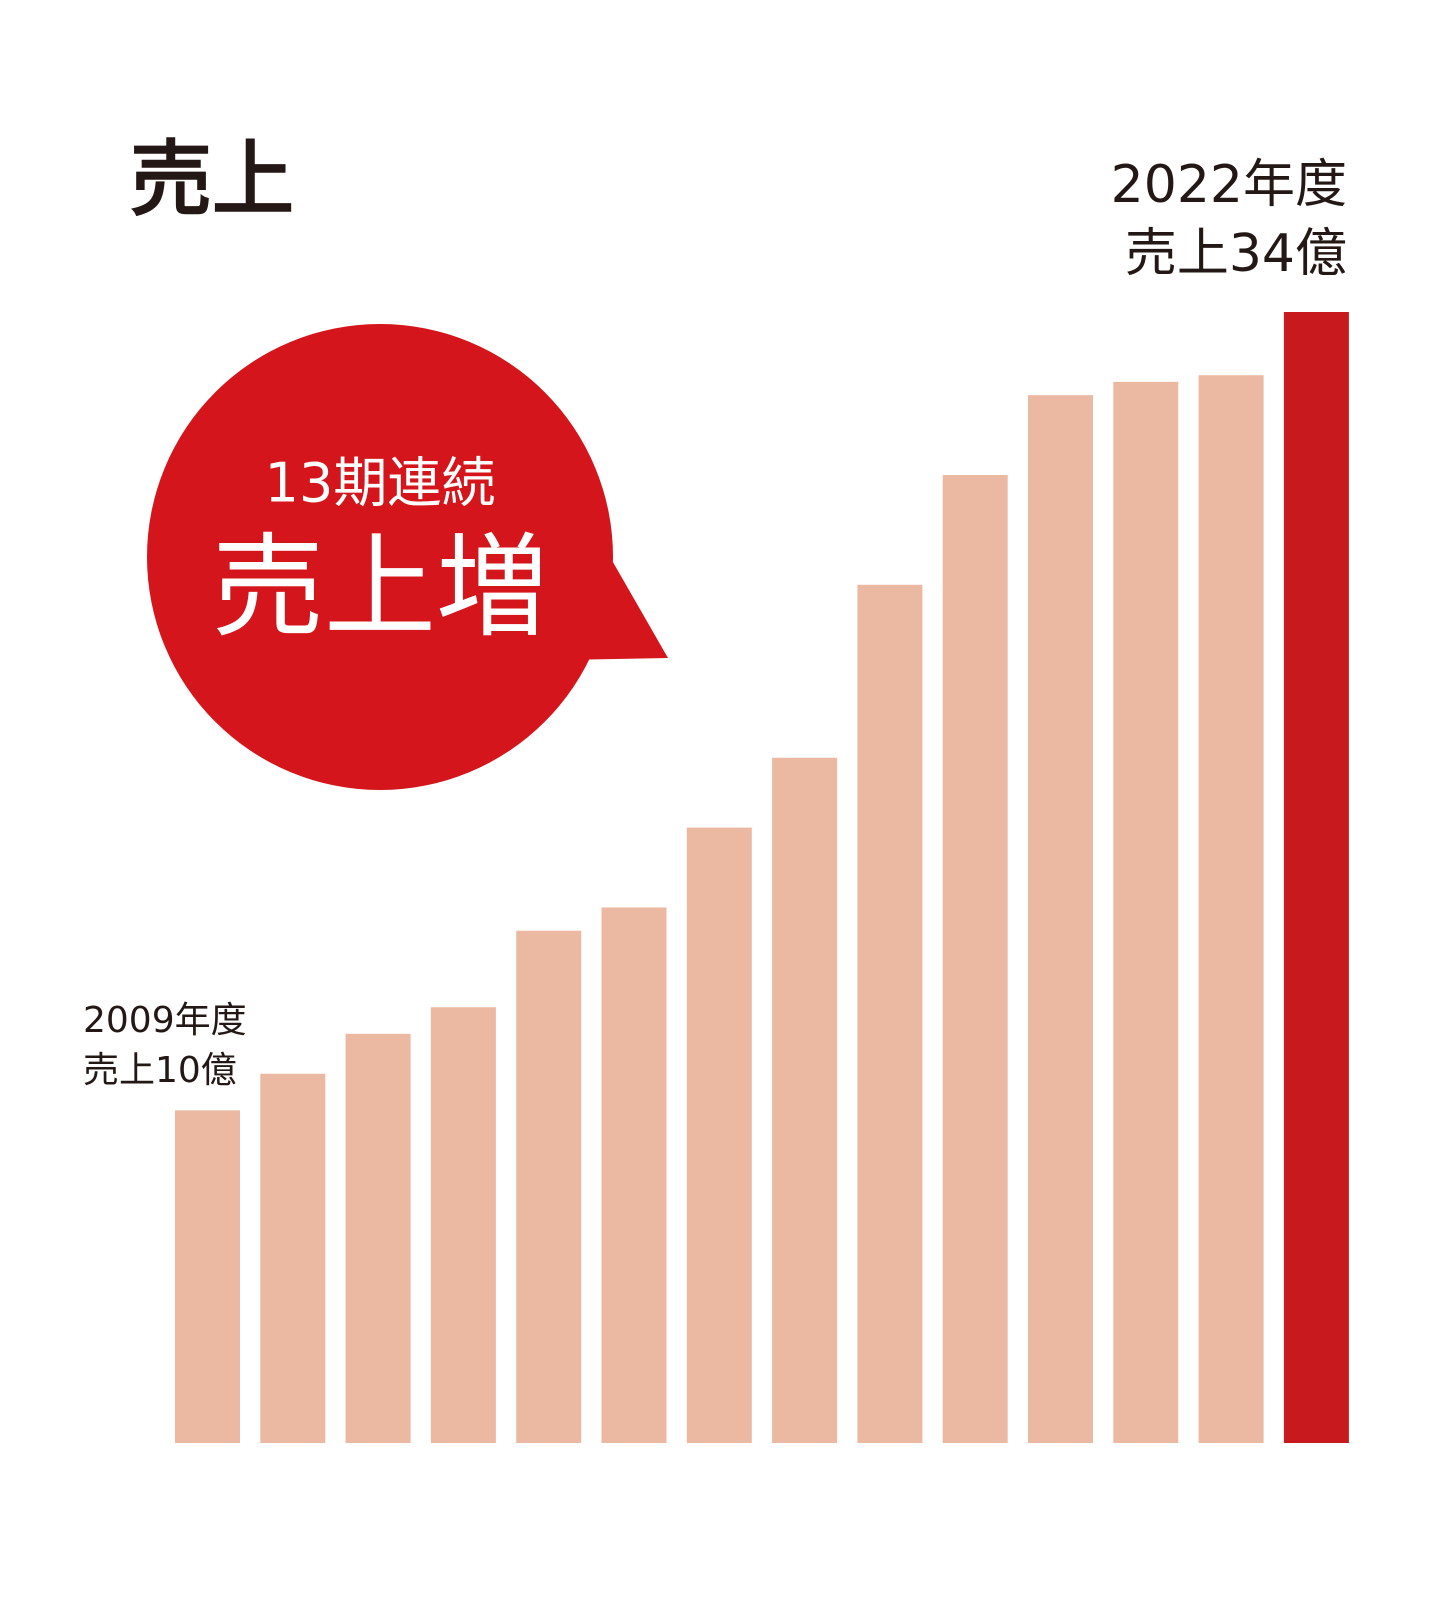 Image resolution: width=1444 pixels, height=1600 pixels. What do you see at coordinates (614, 565) in the screenshot?
I see `callout-tail` at bounding box center [614, 565].